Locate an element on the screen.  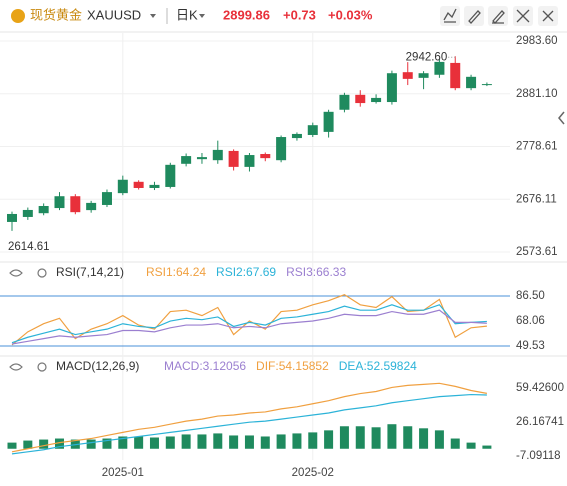
indicator-icon is located at coordinates (450, 15).